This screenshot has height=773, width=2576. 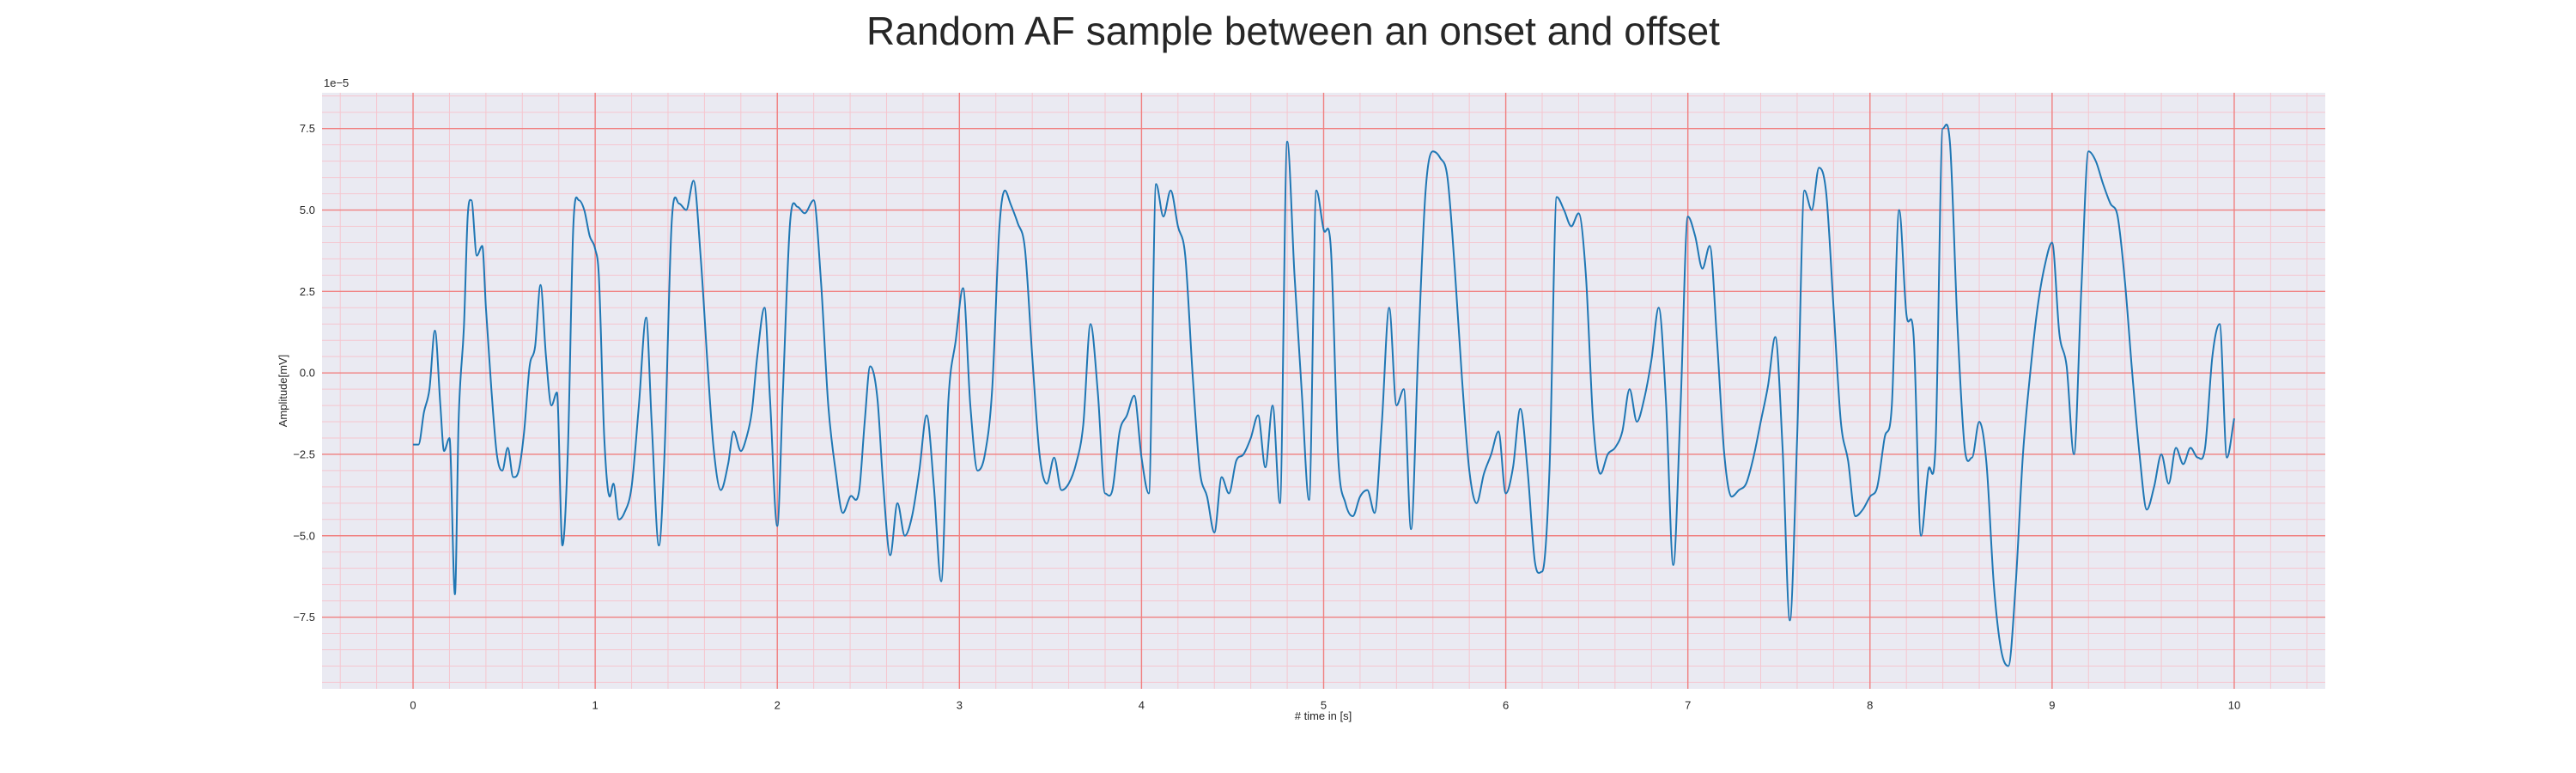 What do you see at coordinates (307, 291) in the screenshot?
I see `y-tick-label: 2.5` at bounding box center [307, 291].